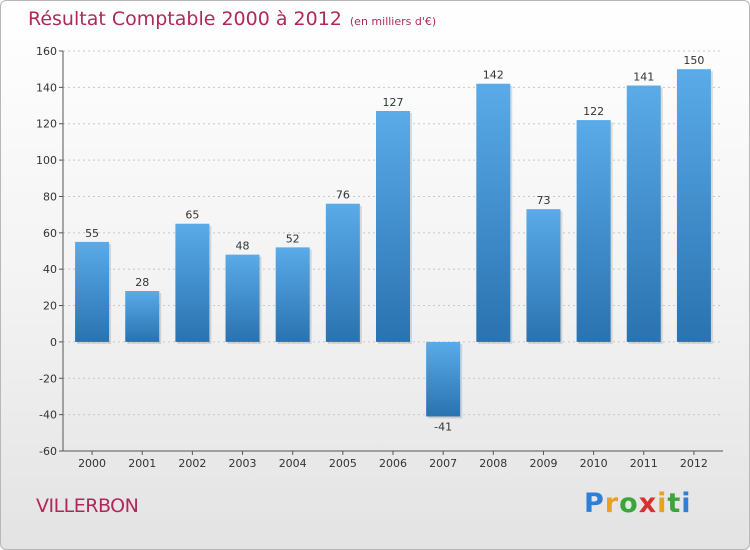  What do you see at coordinates (343, 463) in the screenshot?
I see `x-tick-label: 2005` at bounding box center [343, 463].